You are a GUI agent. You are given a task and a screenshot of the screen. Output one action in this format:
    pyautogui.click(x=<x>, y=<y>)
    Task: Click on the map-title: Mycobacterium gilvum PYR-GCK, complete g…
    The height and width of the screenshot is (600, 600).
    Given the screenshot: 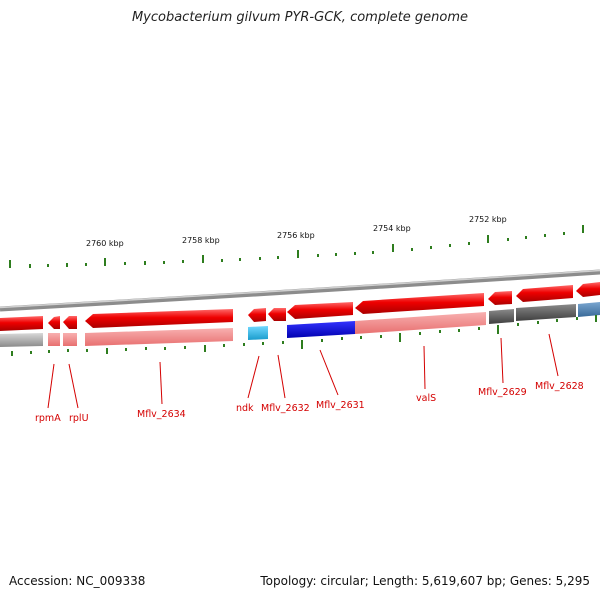 What is the action you would take?
    pyautogui.click(x=300, y=17)
    